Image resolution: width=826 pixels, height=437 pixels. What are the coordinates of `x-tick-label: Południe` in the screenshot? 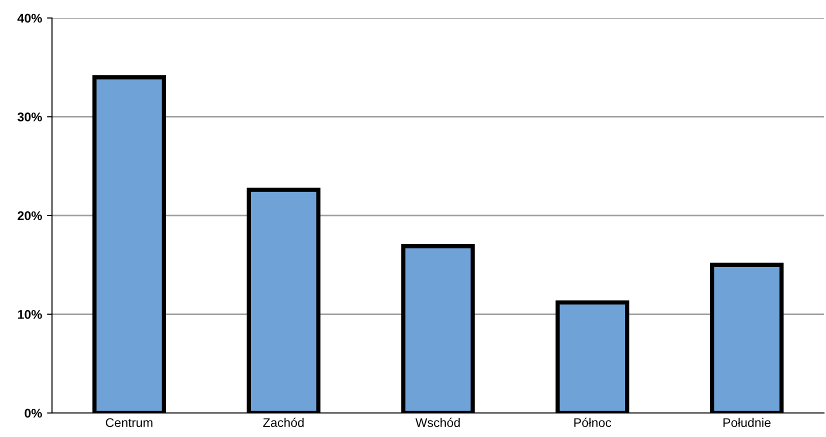 It's located at (747, 423).